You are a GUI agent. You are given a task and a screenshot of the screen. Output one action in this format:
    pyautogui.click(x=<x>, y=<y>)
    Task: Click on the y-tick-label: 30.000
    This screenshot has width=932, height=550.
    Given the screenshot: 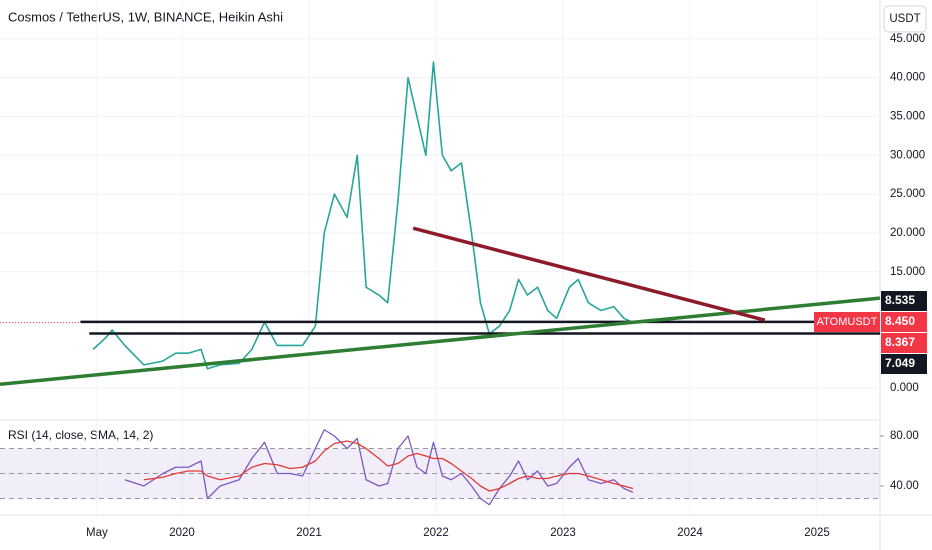 What is the action you would take?
    pyautogui.click(x=907, y=155)
    